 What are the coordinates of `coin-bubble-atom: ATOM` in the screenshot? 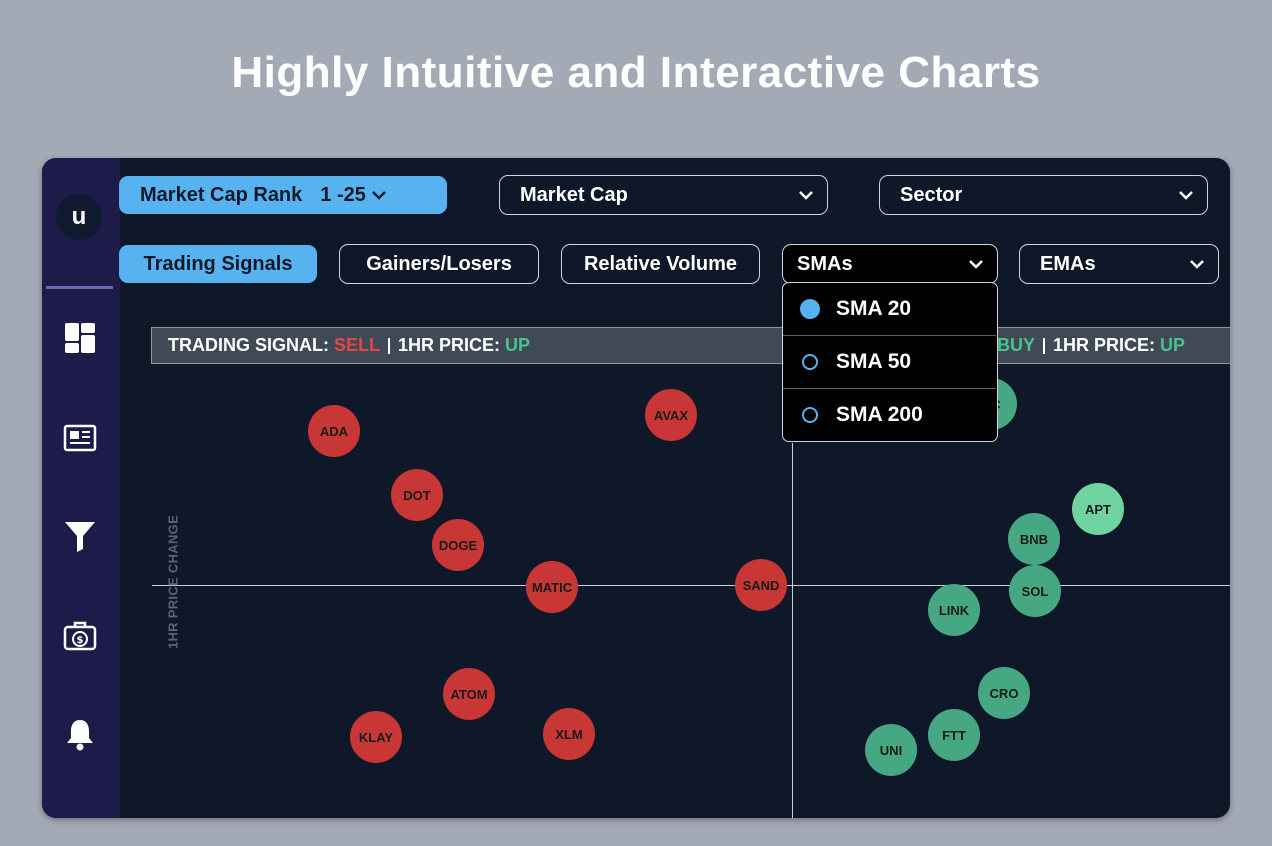 It's located at (469, 694).